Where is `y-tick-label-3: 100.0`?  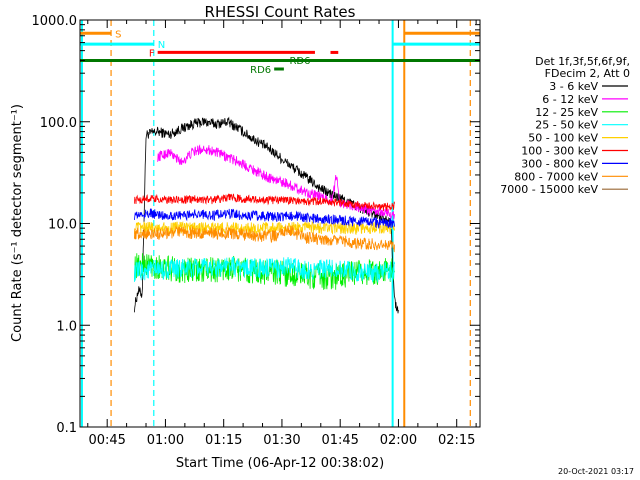 y-tick-label-3: 100.0 is located at coordinates (58, 123).